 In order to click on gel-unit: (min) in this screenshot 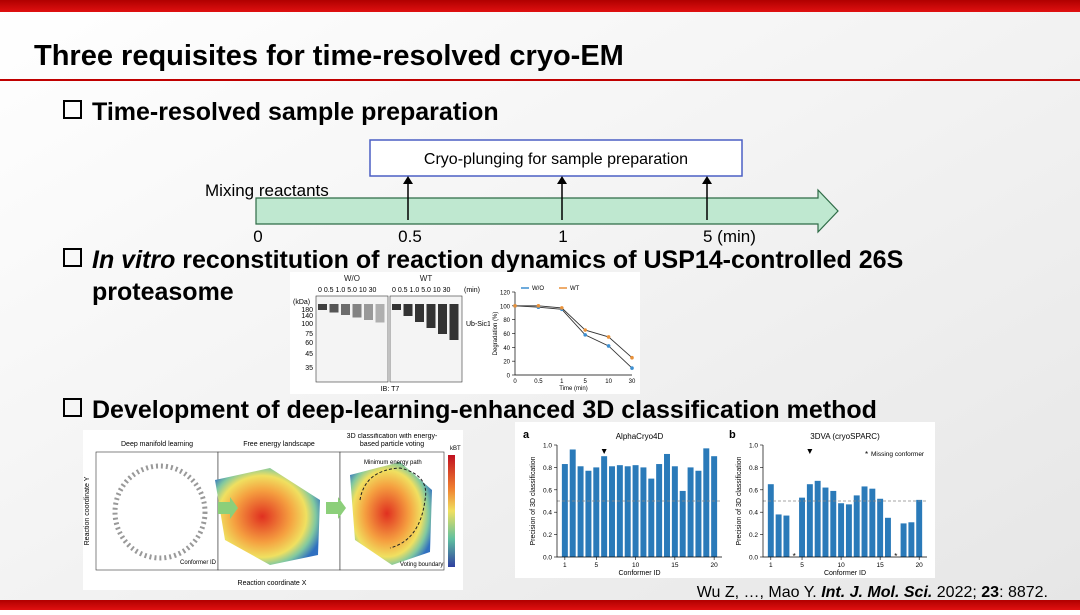, I will do `click(472, 290)`.